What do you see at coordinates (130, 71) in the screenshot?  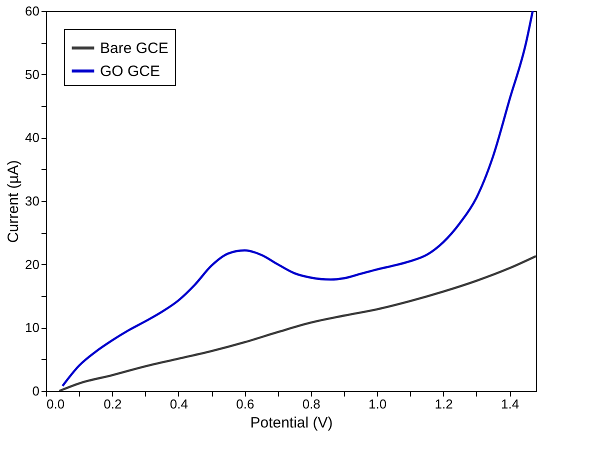 I see `legend-label: GO GCE` at bounding box center [130, 71].